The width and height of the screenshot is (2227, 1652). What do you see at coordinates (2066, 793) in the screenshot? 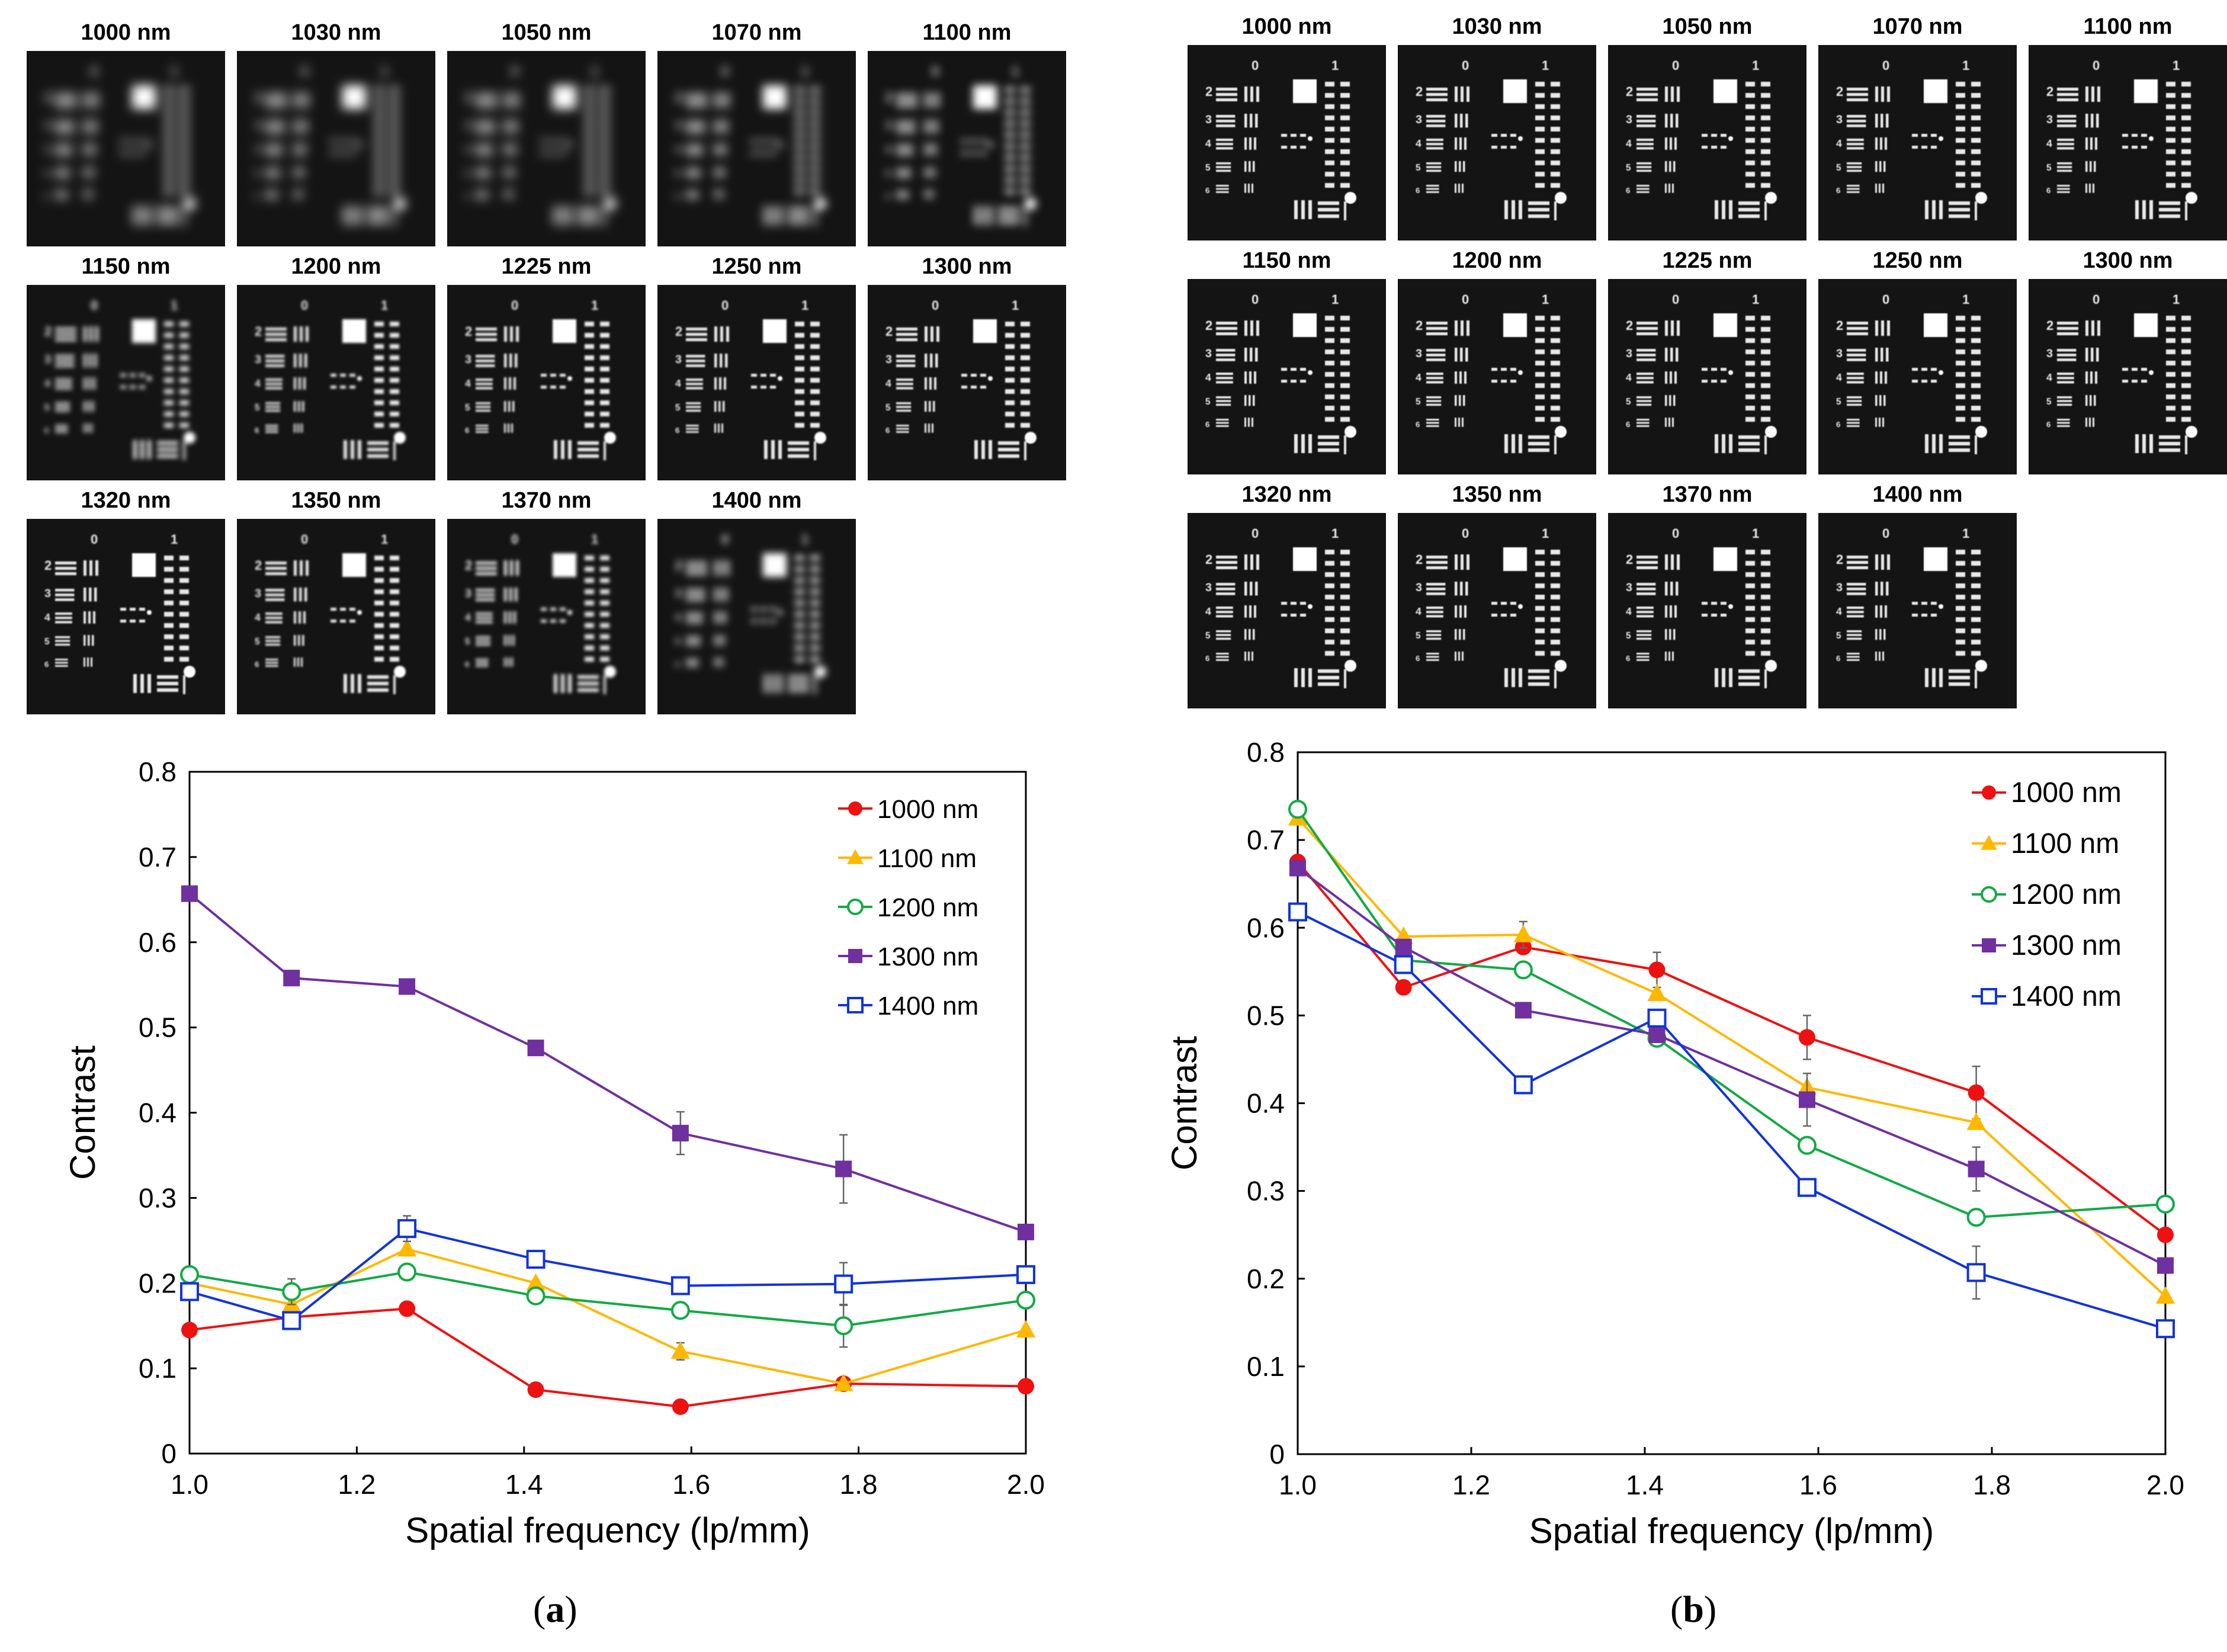
I see `legend-label: 1000 nm` at bounding box center [2066, 793].